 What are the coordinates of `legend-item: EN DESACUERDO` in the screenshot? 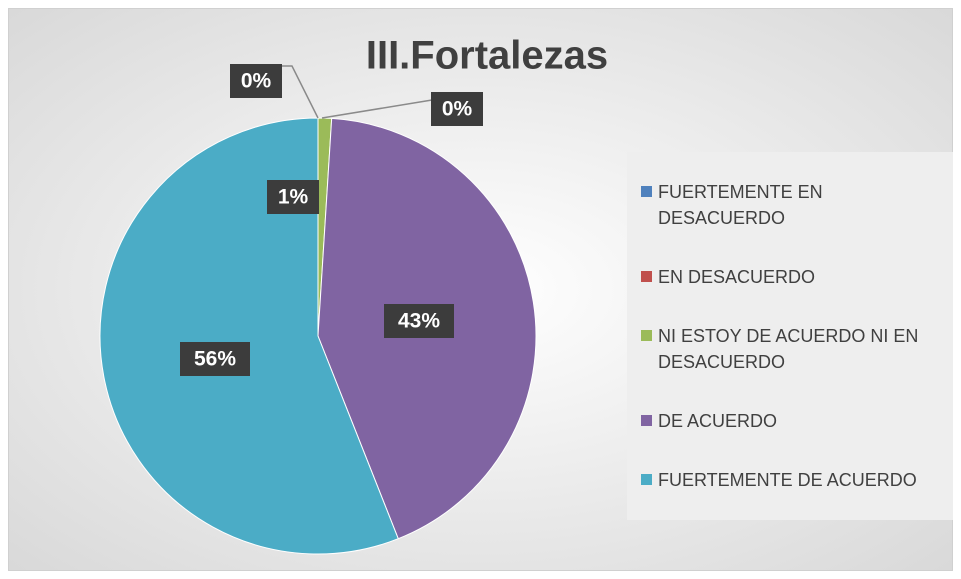 It's located at (792, 277).